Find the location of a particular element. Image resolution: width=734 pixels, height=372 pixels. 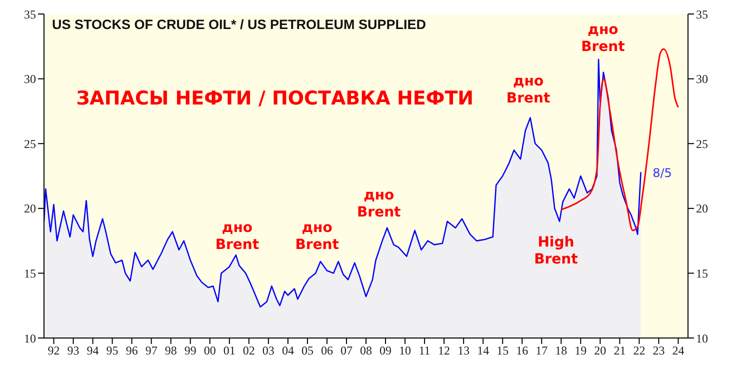

x-tick-label: 93 is located at coordinates (73, 351).